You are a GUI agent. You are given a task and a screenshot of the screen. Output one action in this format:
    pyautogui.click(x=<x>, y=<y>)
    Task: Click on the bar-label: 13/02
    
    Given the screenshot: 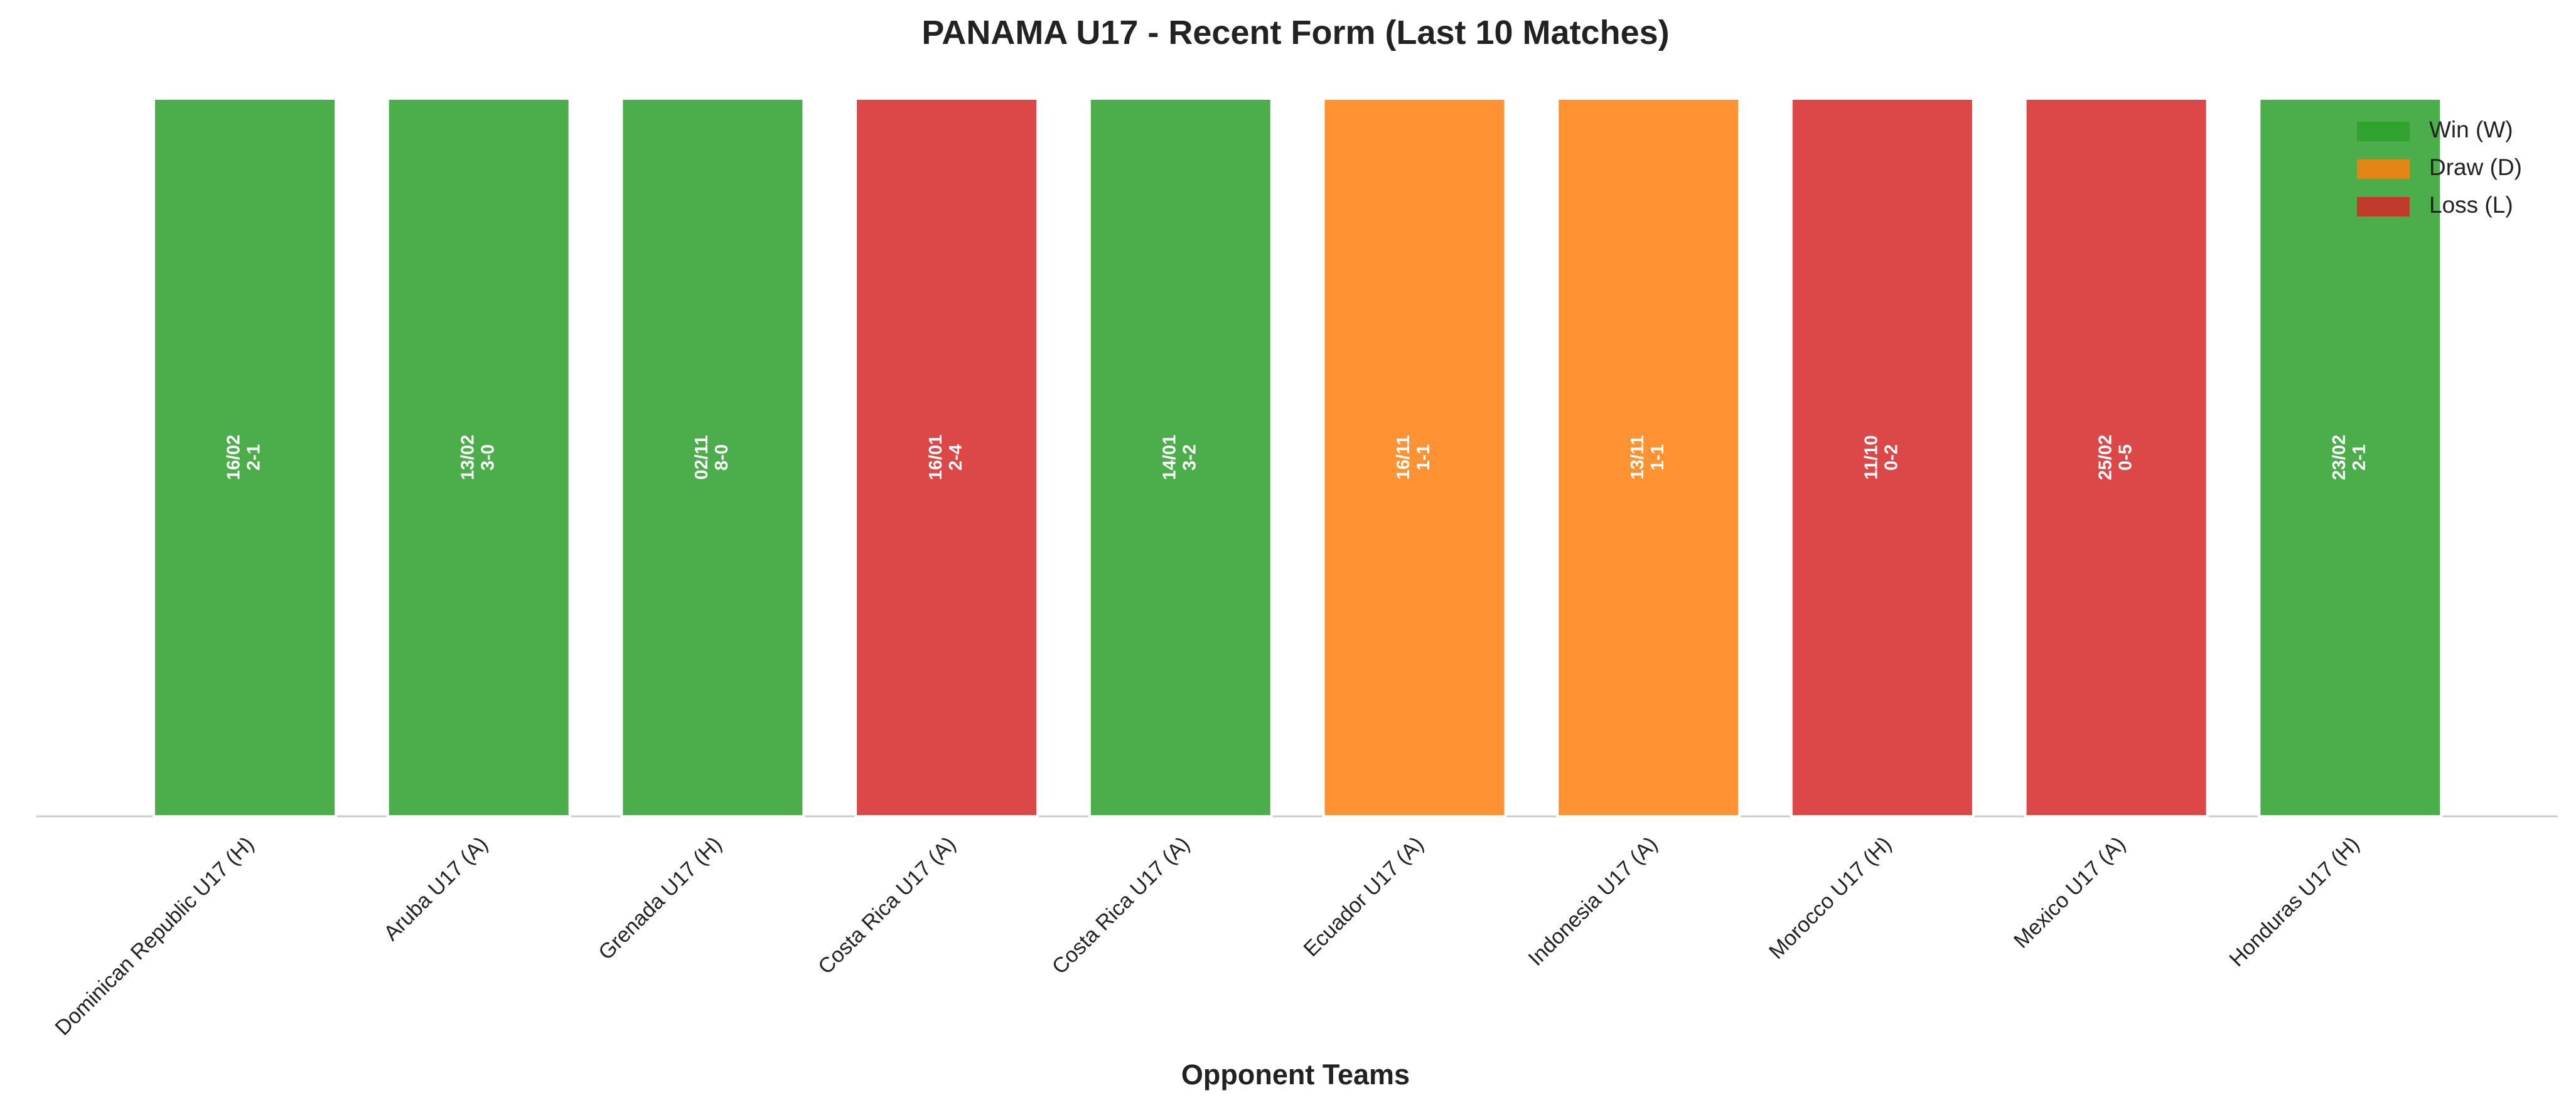 What is the action you would take?
    pyautogui.click(x=468, y=458)
    